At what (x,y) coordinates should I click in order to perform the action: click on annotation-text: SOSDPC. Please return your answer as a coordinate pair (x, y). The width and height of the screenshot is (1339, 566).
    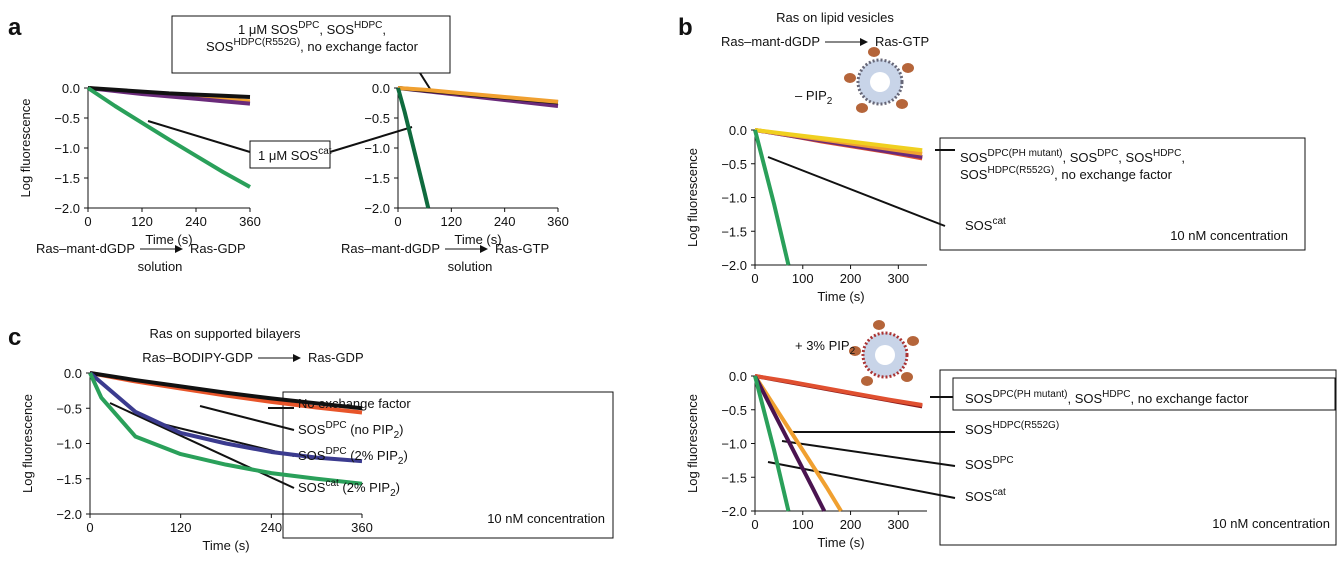
    Looking at the image, I should click on (989, 463).